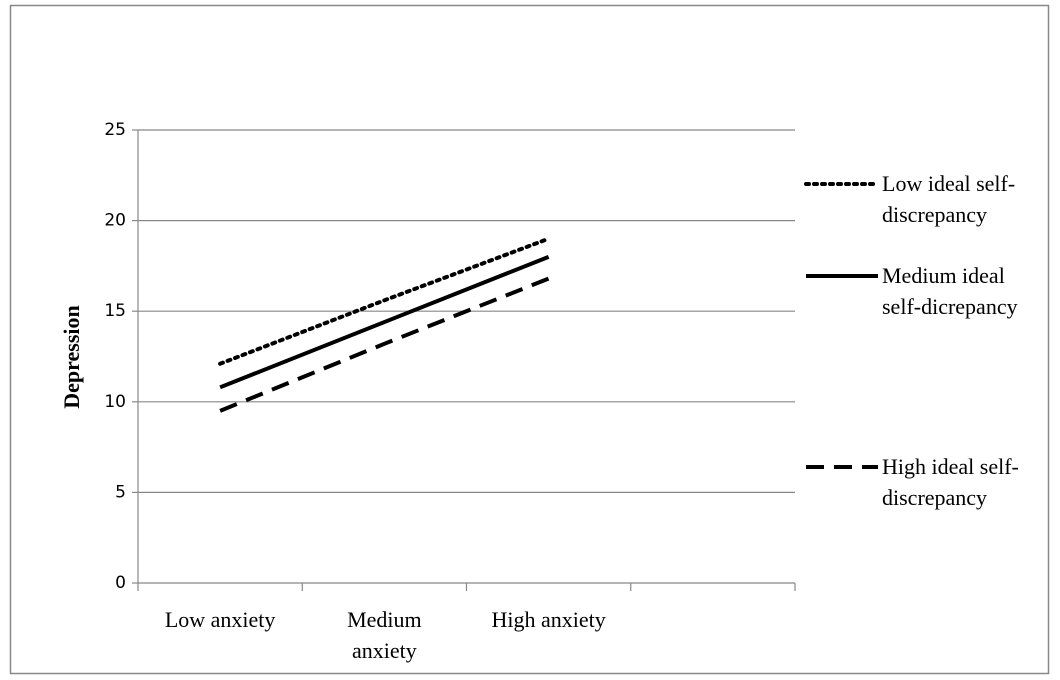  What do you see at coordinates (120, 492) in the screenshot?
I see `y-tick-label: 5` at bounding box center [120, 492].